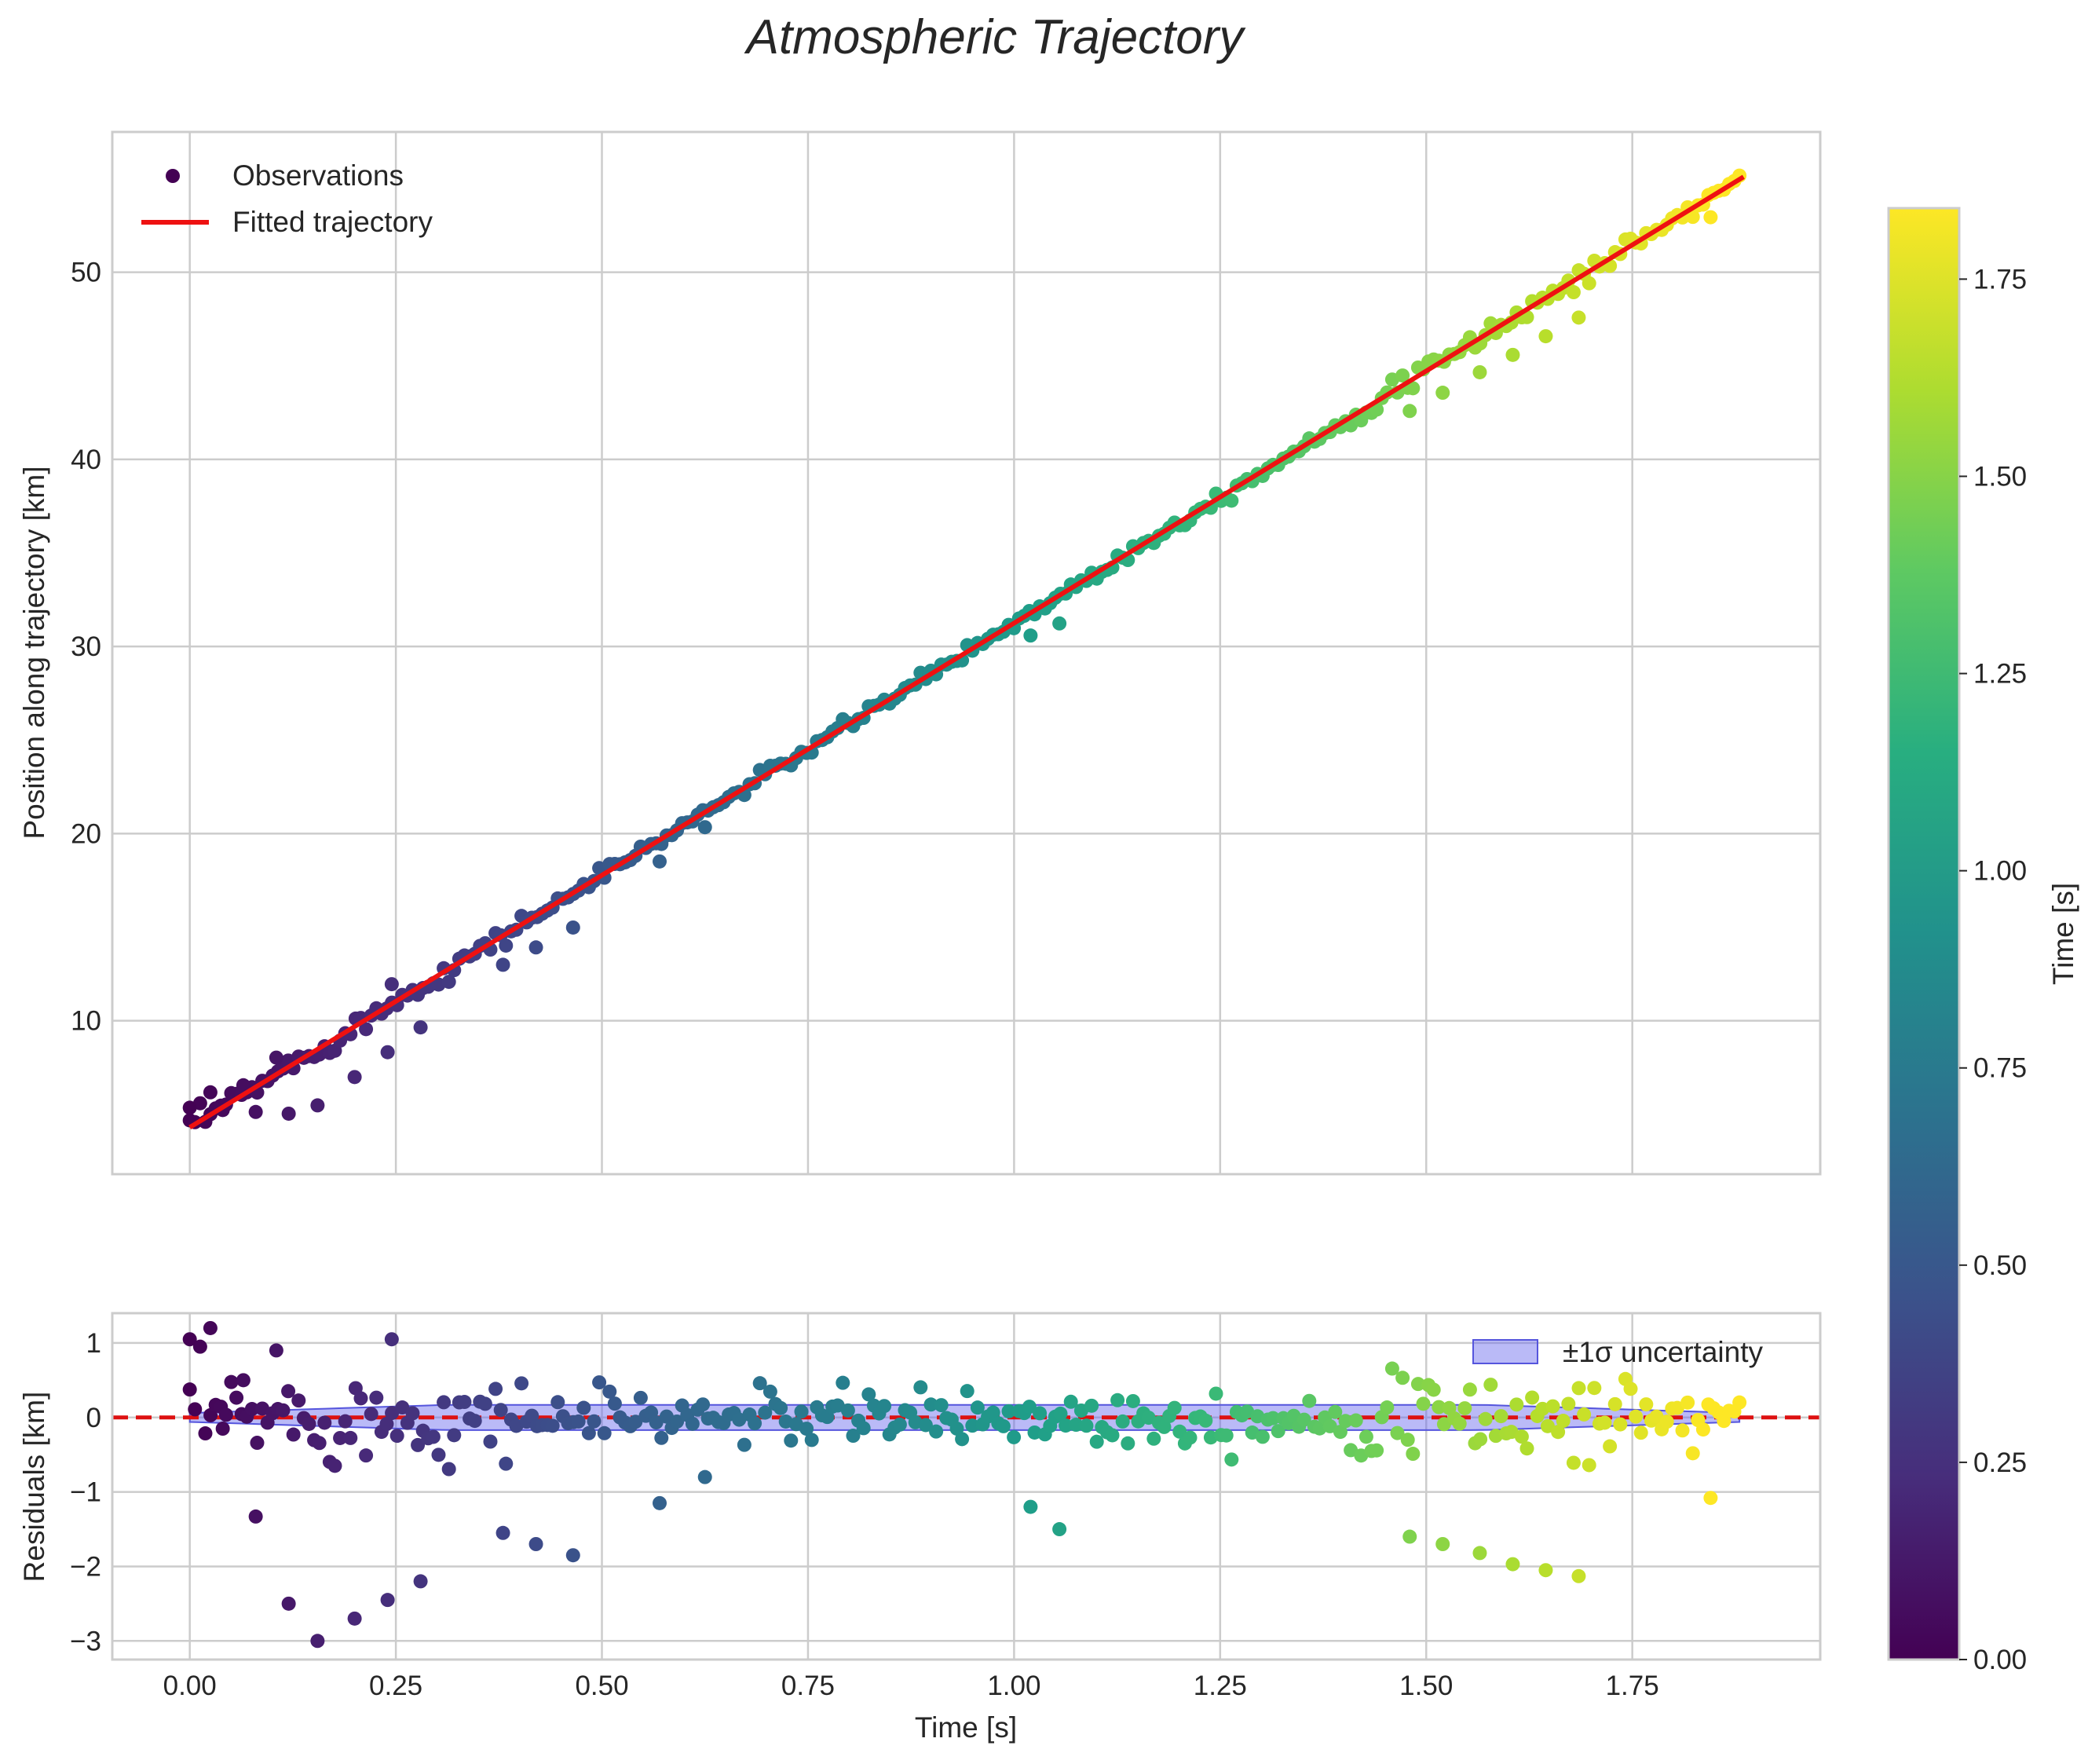  I want to click on top-ylabel: Position along trajectory [km], so click(34, 652).